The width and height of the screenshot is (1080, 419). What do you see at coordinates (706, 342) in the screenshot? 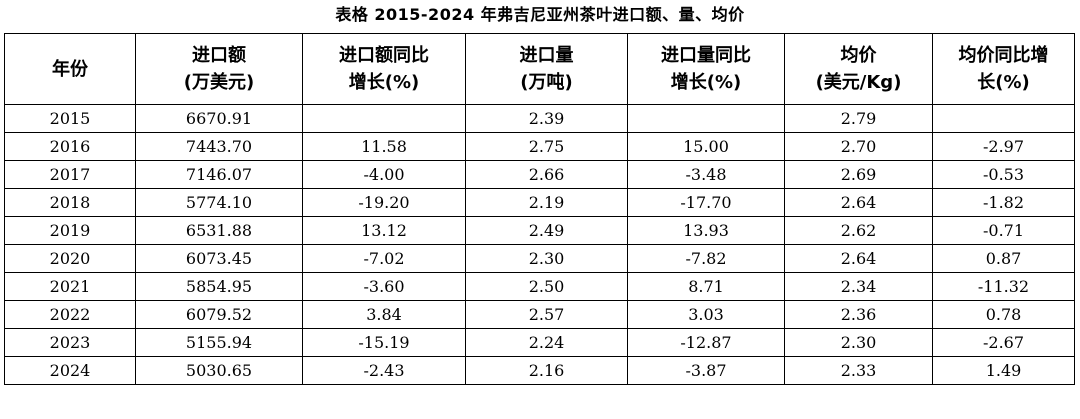
I see `cell-import-volume-growth: -12.87` at bounding box center [706, 342].